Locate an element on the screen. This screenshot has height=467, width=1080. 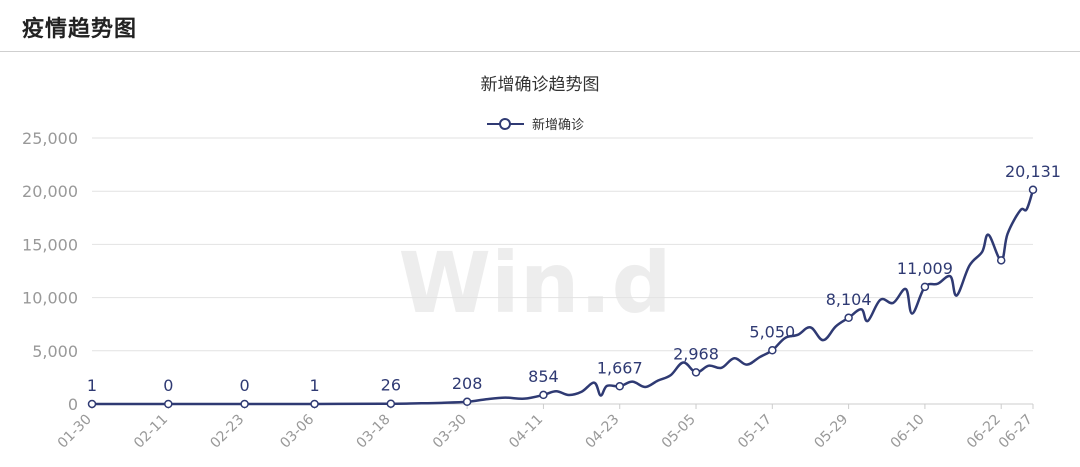
data-label: 2,968 is located at coordinates (696, 353).